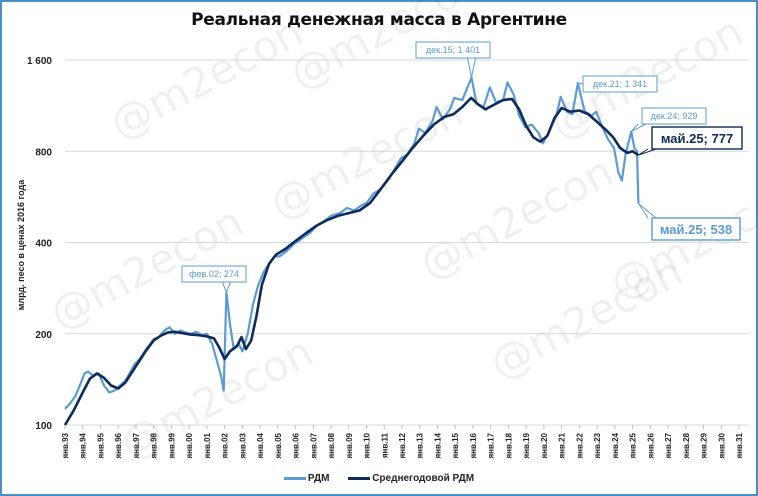 This screenshot has height=496, width=758. What do you see at coordinates (294, 478) in the screenshot?
I see `legend-swatch-rdm` at bounding box center [294, 478].